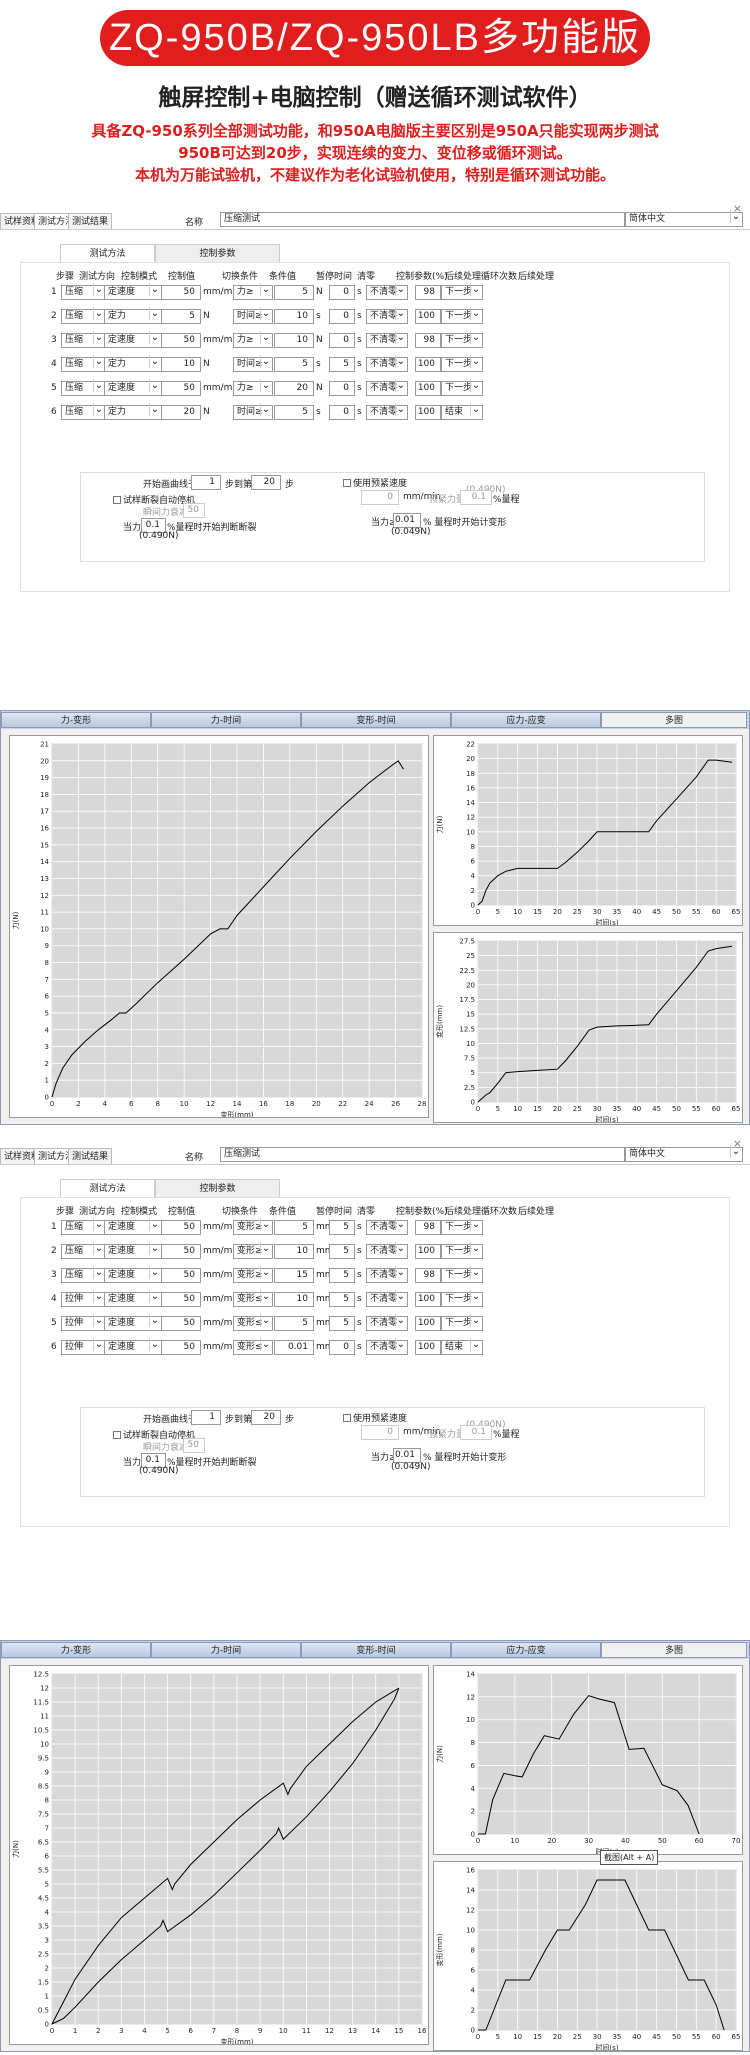 The height and width of the screenshot is (2055, 750). What do you see at coordinates (294, 388) in the screenshot?
I see `condition-value: 20` at bounding box center [294, 388].